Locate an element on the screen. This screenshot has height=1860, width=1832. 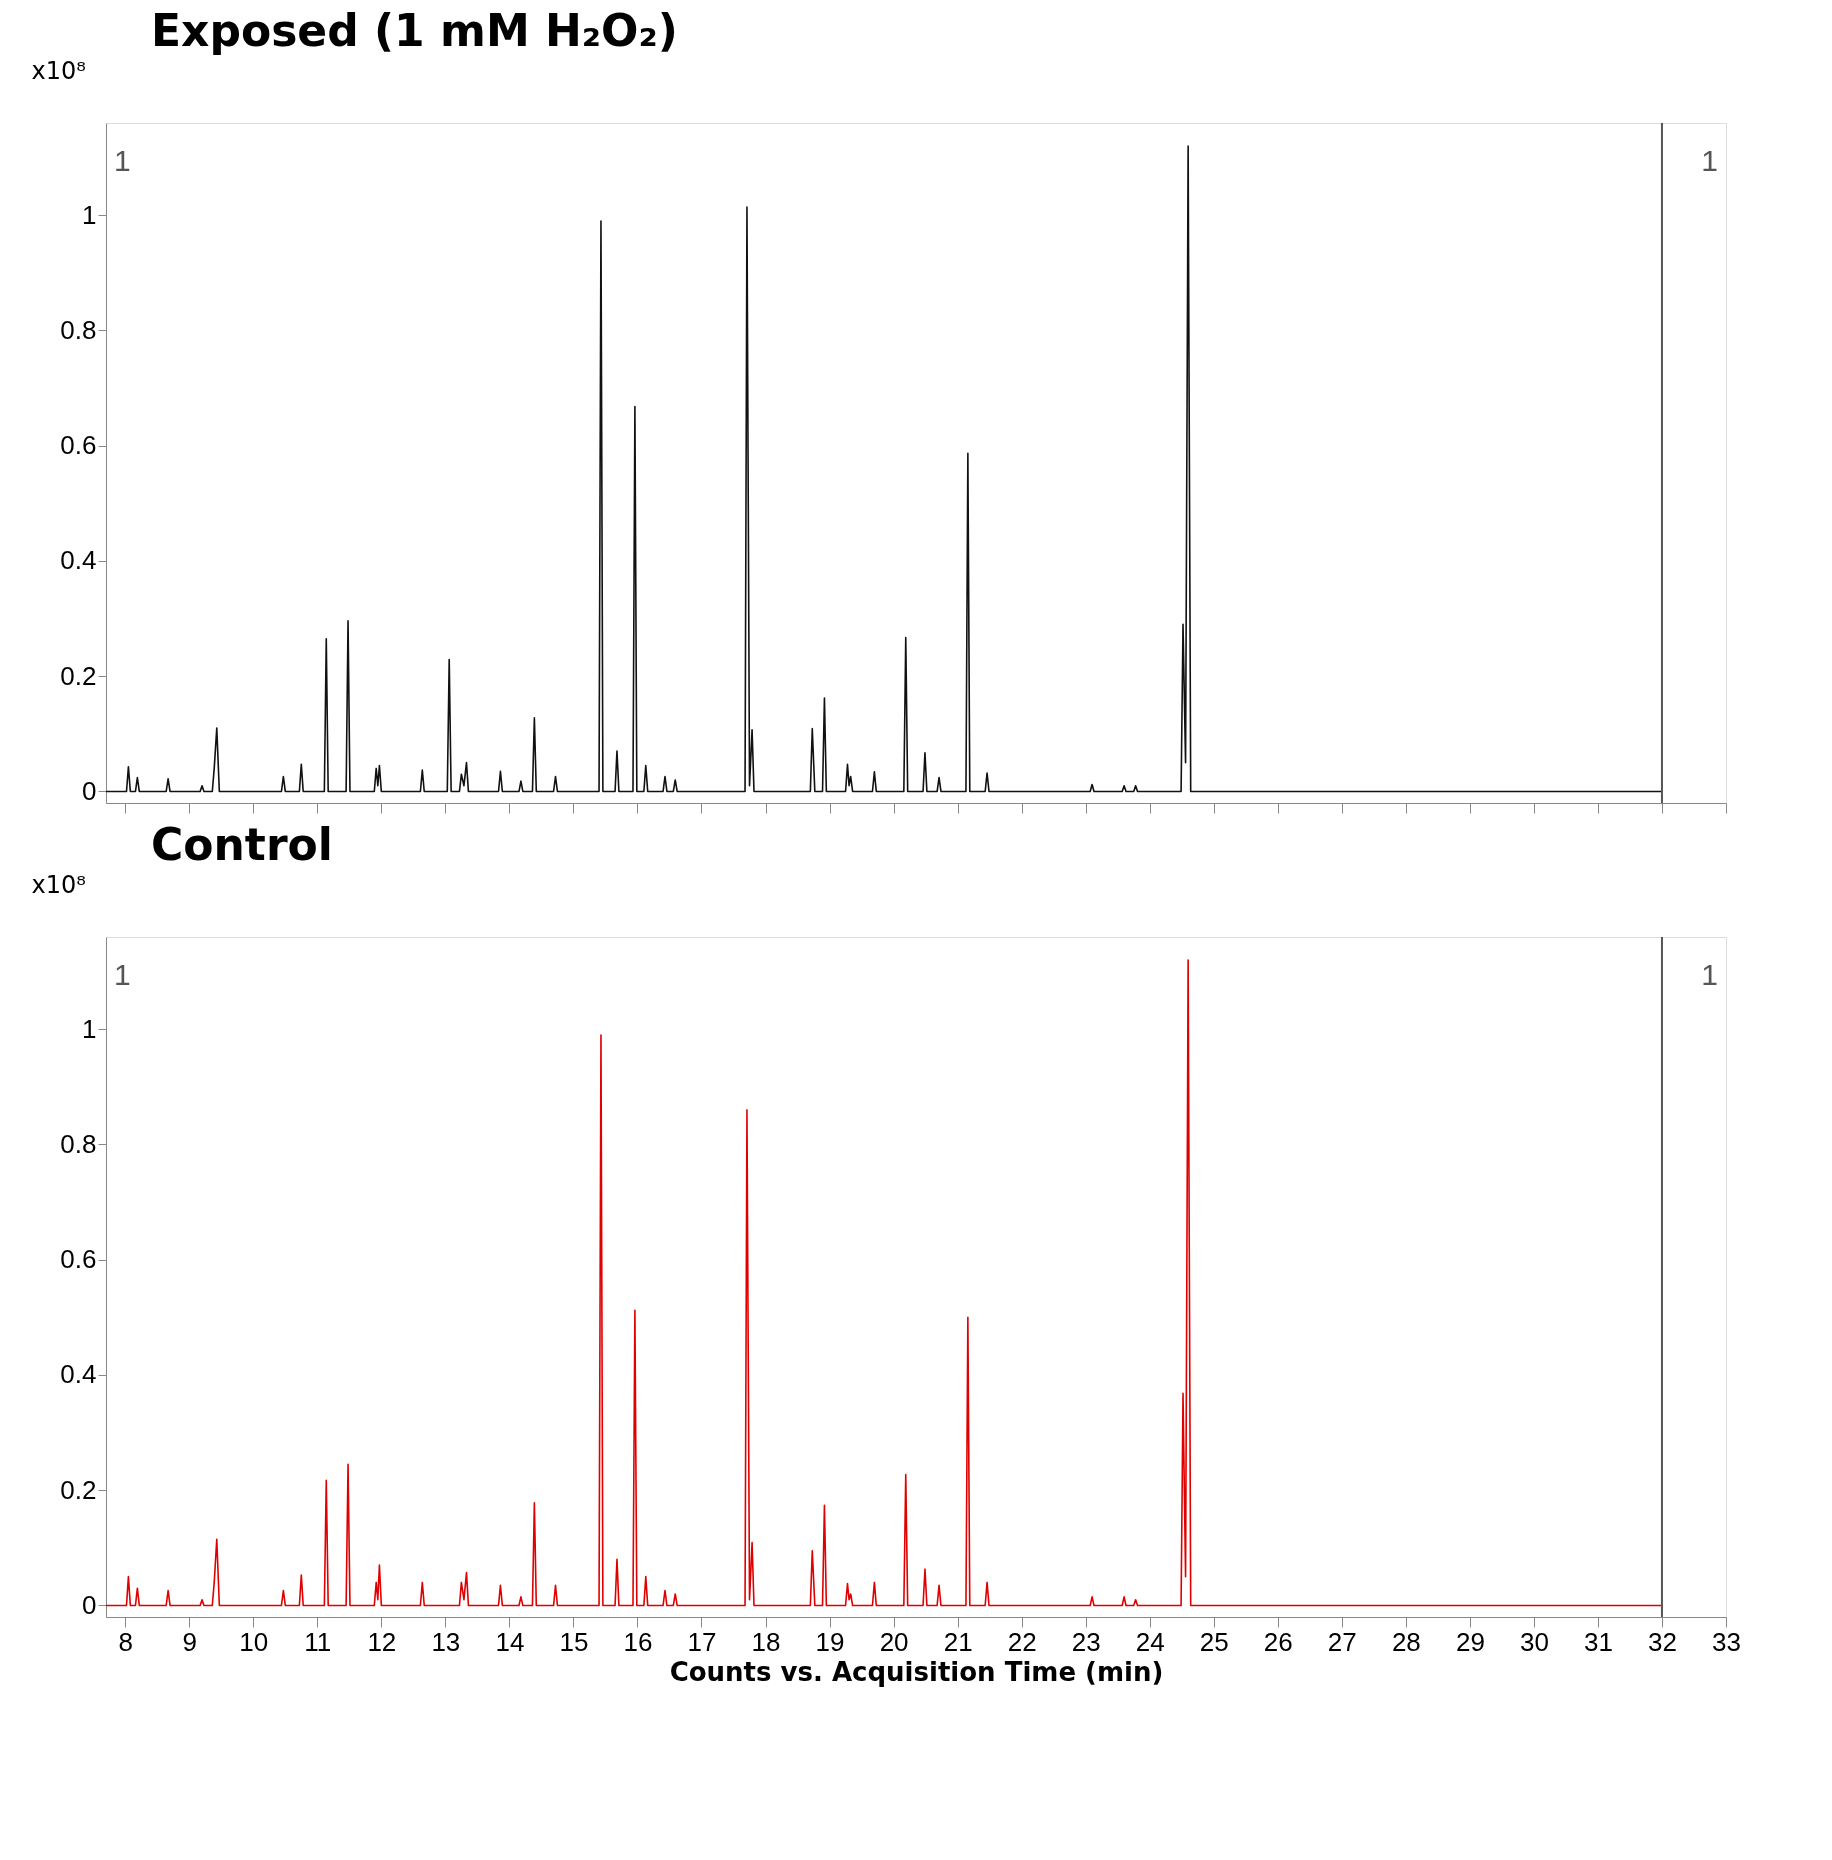
x-tick-label: 23 is located at coordinates (1086, 1641).